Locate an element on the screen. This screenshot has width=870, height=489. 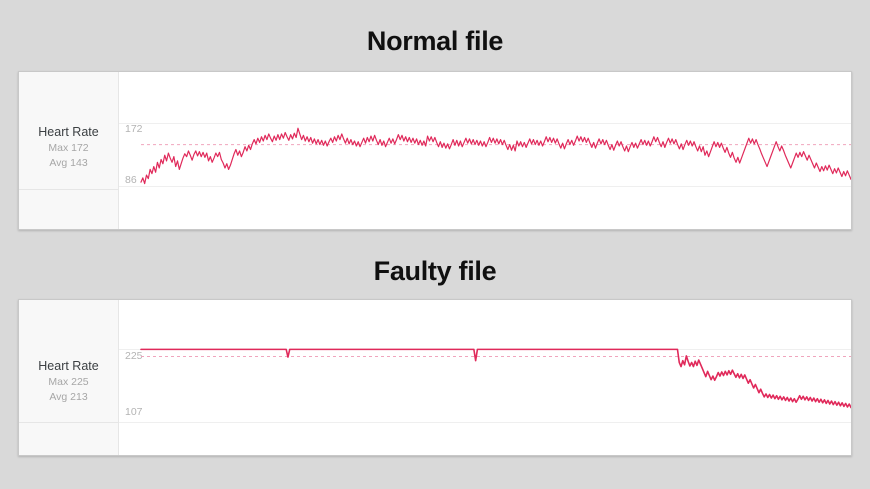
metric-label-panel-normal: Heart Rate Max 172 Avg 143 is located at coordinates (69, 150).